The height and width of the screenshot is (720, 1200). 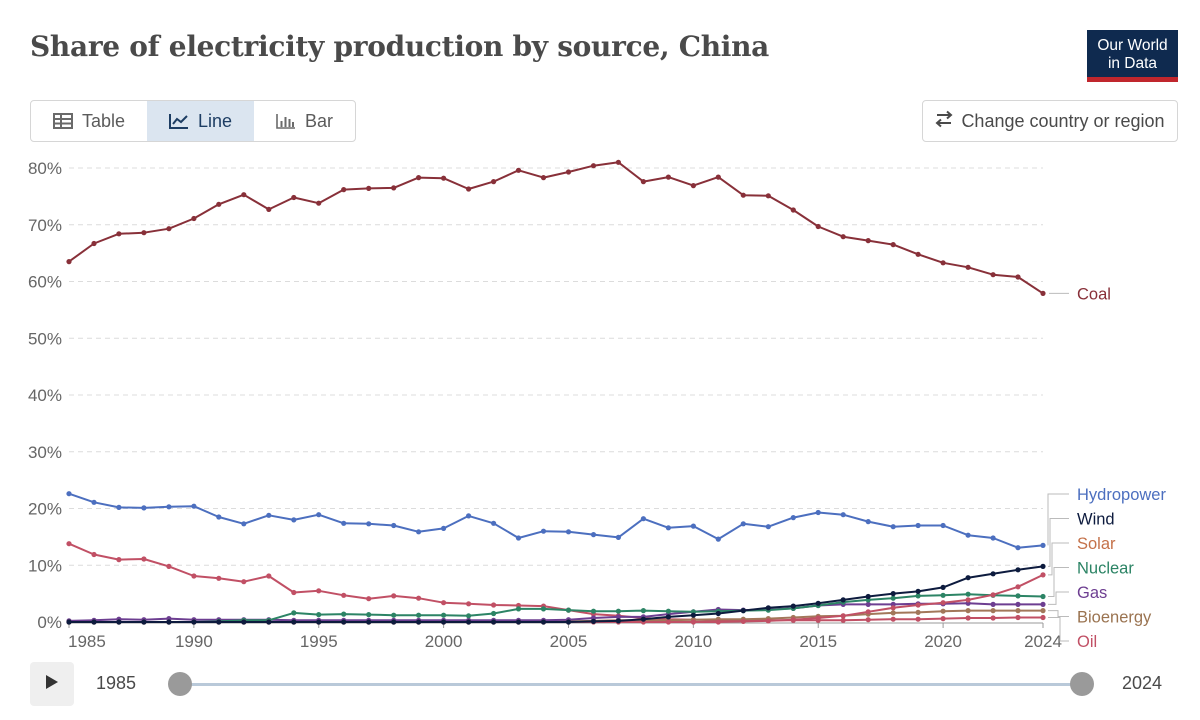 I want to click on legend-label-bioenergy: Bioenergy, so click(x=1114, y=618).